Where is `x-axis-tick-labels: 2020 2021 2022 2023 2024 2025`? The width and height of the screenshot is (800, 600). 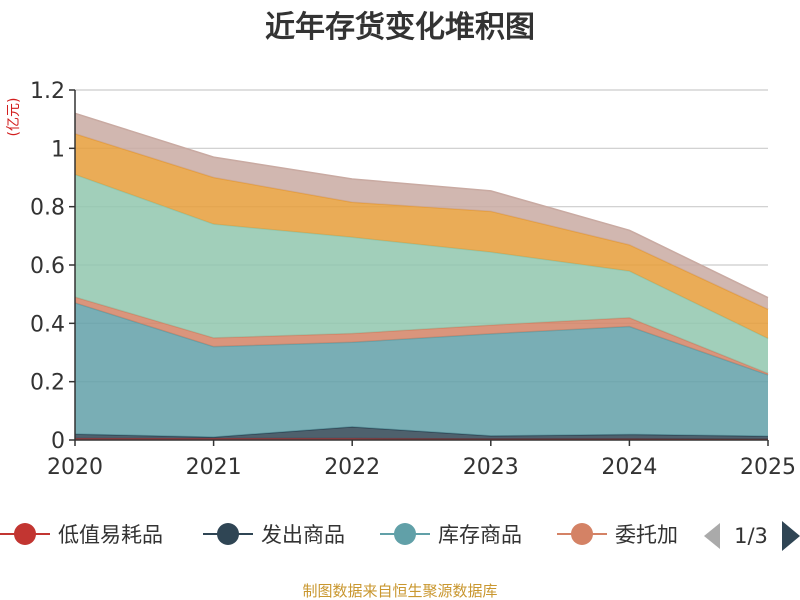 x-axis-tick-labels: 2020 2021 2022 2023 2024 2025 is located at coordinates (421, 467).